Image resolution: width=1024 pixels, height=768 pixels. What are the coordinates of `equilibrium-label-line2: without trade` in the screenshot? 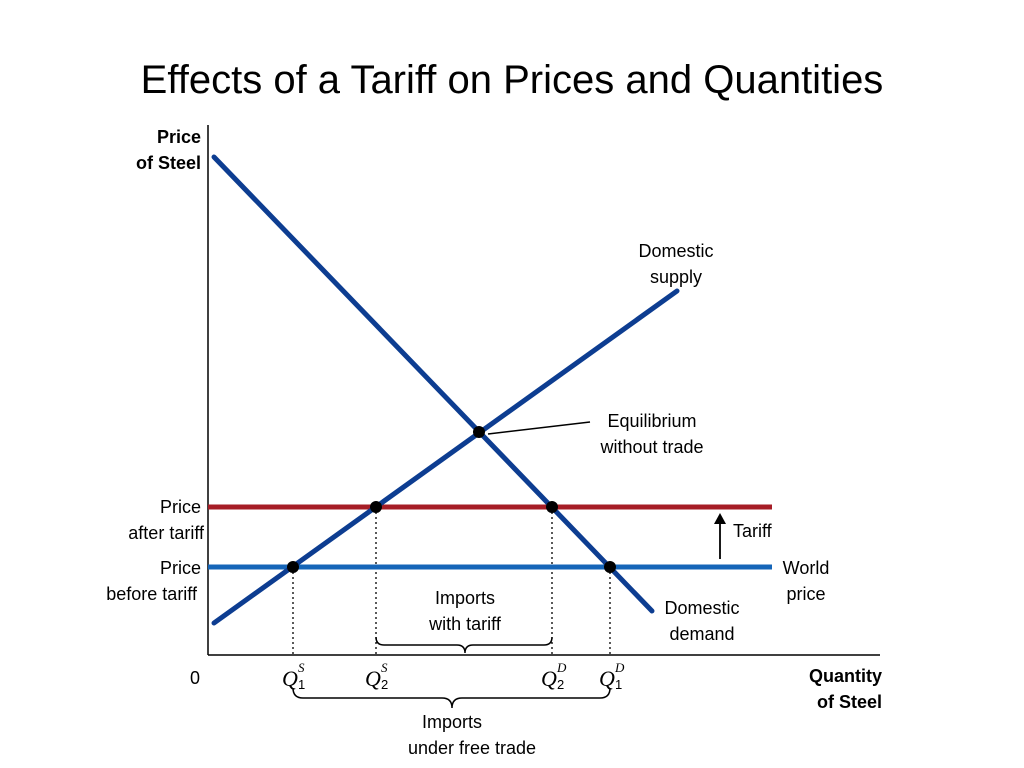 It's located at (651, 447).